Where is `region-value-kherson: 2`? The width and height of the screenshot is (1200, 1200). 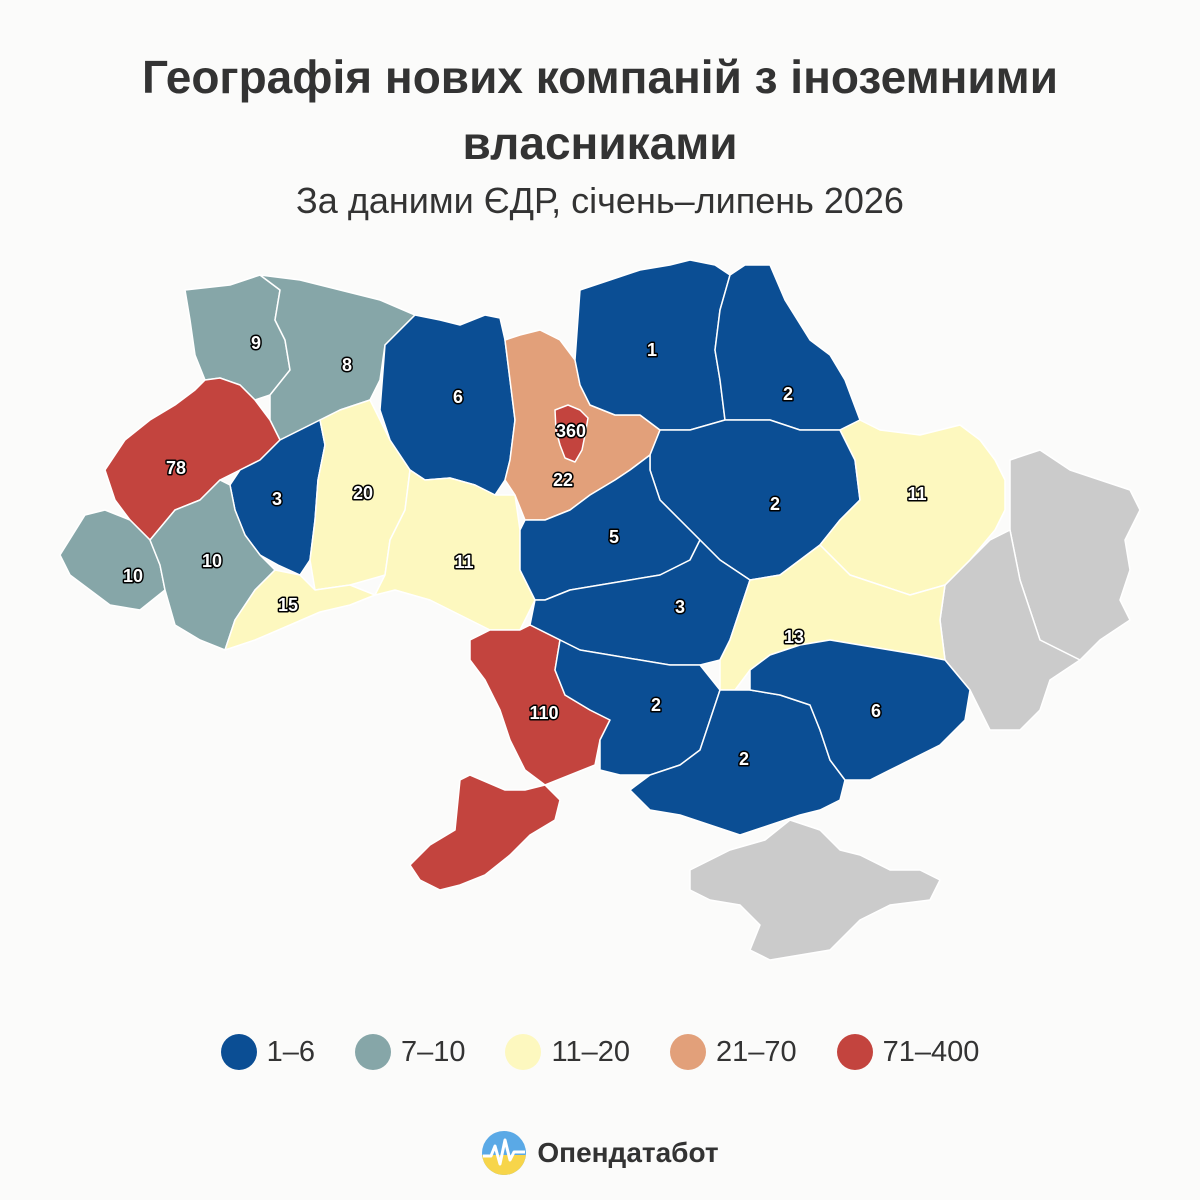
region-value-kherson: 2 is located at coordinates (744, 759).